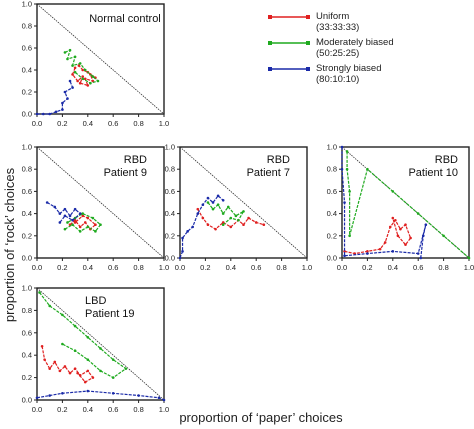  I want to click on panel-title: Patient 9, so click(125, 173).